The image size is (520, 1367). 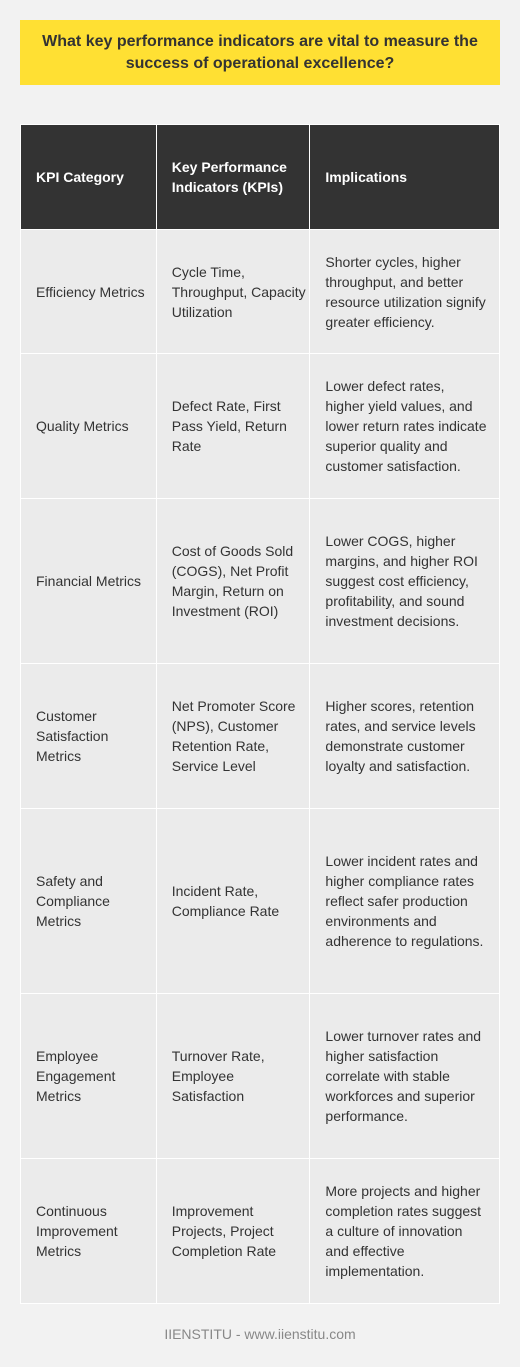 I want to click on category-cell: Quality Metrics, so click(x=88, y=426).